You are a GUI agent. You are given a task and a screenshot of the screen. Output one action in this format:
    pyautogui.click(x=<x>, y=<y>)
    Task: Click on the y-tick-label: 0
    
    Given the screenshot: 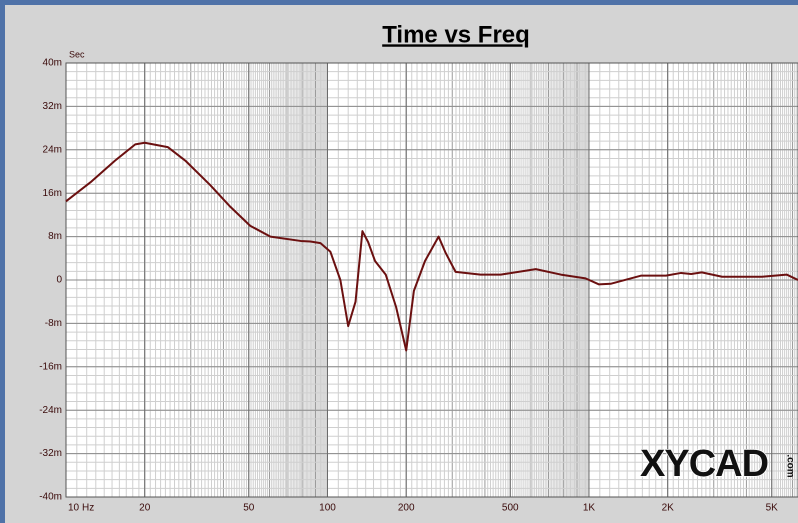 What is the action you would take?
    pyautogui.click(x=59, y=280)
    